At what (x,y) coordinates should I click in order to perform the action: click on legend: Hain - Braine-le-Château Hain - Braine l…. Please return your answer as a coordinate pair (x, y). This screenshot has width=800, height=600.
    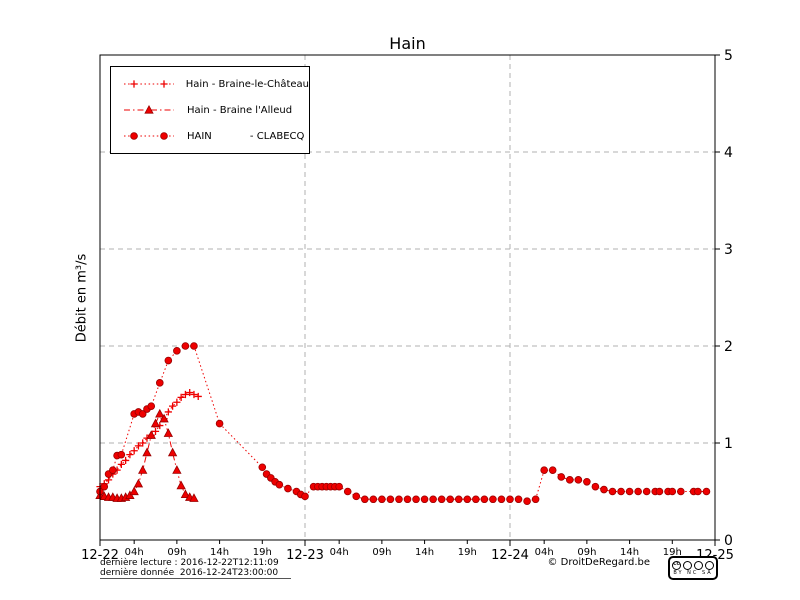
    Looking at the image, I should click on (210, 110).